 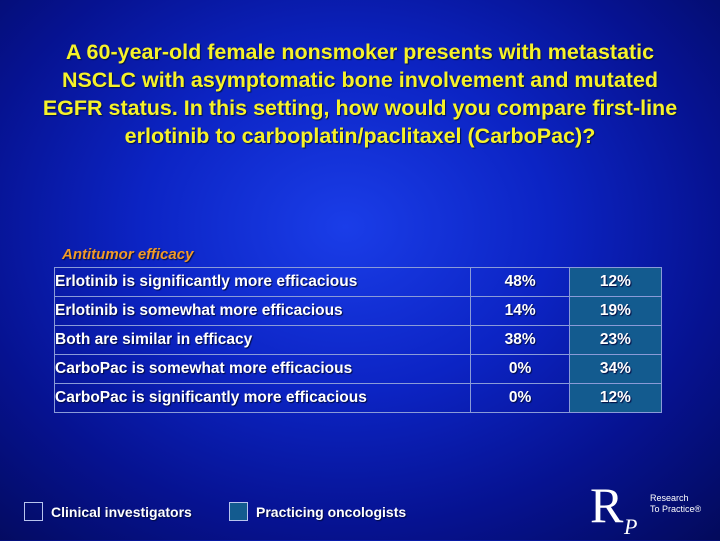 I want to click on row-label: Erlotinib is somewhat more efficacious, so click(x=262, y=311).